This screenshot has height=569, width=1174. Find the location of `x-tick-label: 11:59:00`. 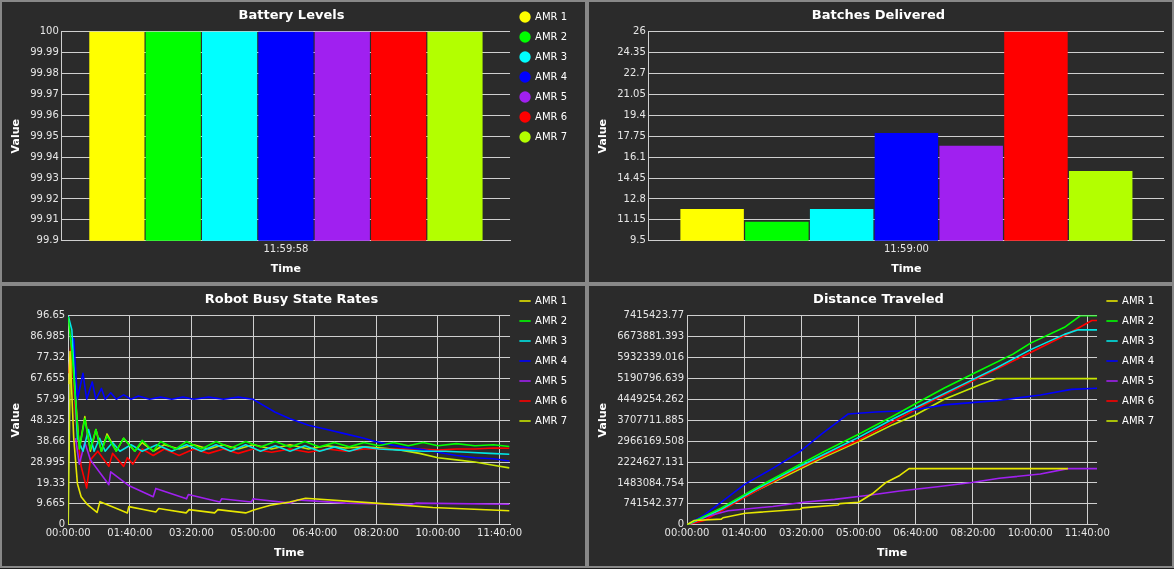

x-tick-label: 11:59:00 is located at coordinates (906, 249).